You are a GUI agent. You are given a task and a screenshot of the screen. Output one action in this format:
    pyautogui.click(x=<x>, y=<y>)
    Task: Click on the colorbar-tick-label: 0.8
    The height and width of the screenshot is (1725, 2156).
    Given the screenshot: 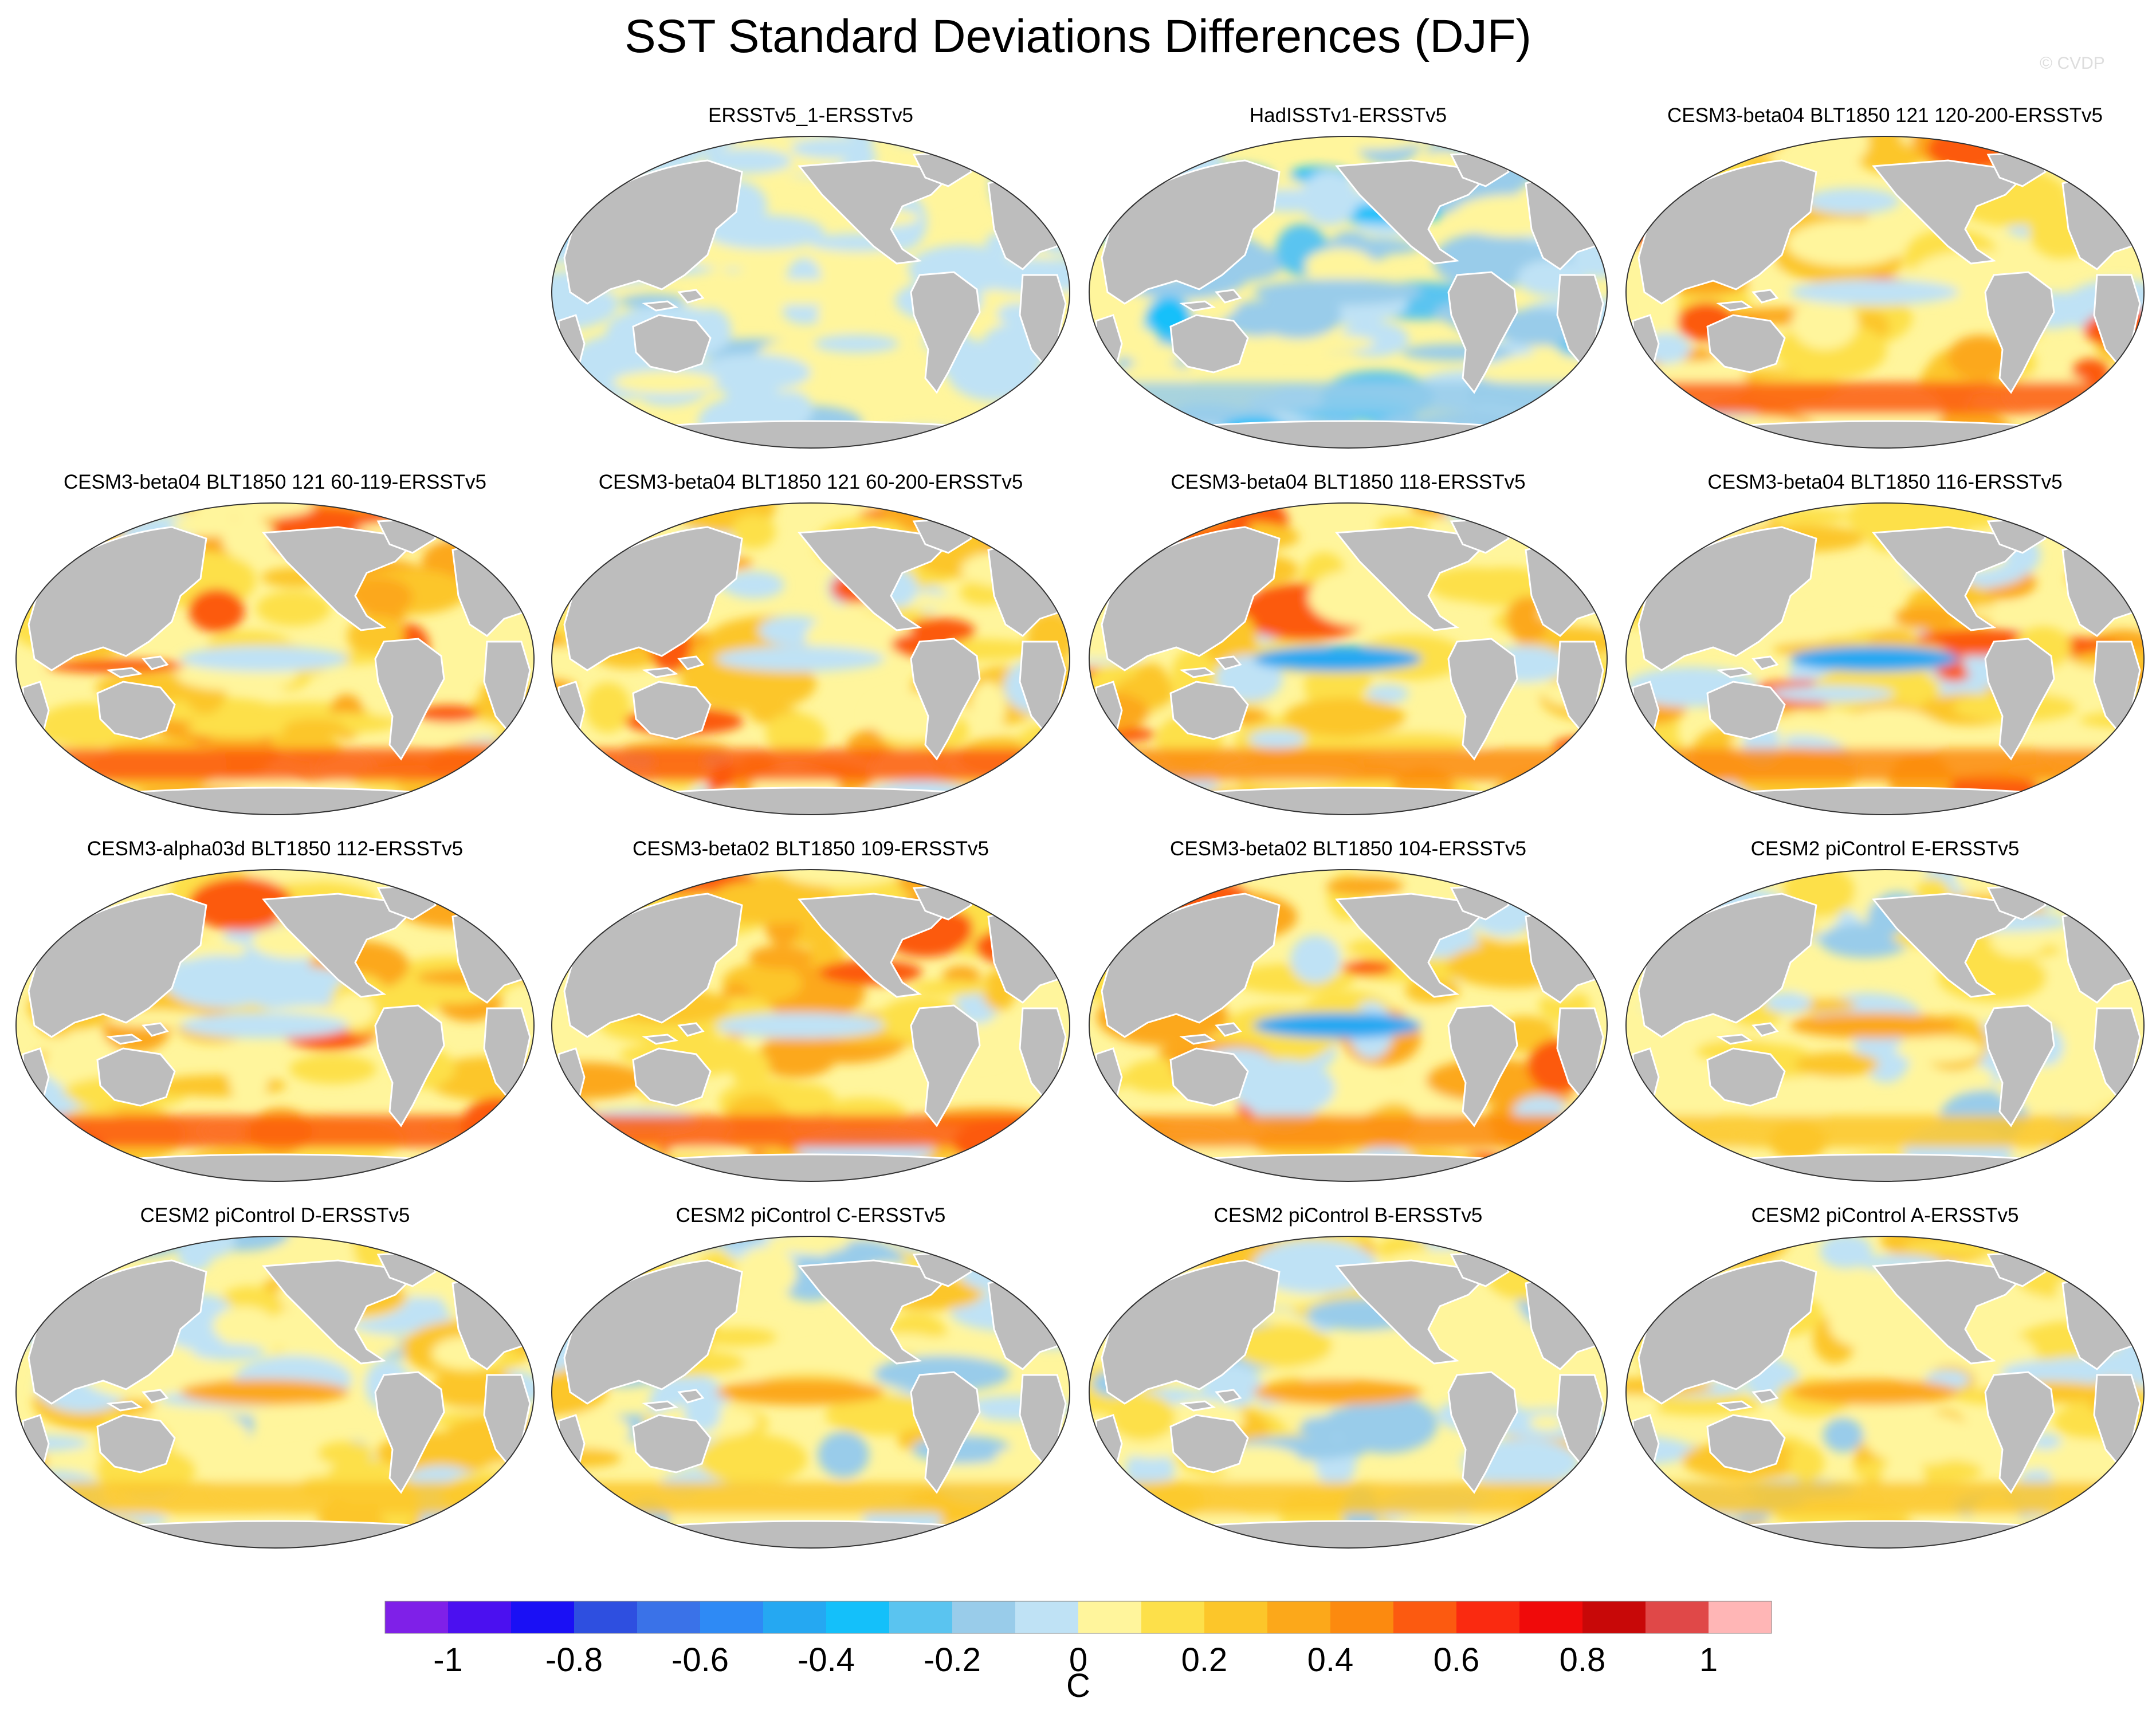 What is the action you would take?
    pyautogui.click(x=1582, y=1660)
    